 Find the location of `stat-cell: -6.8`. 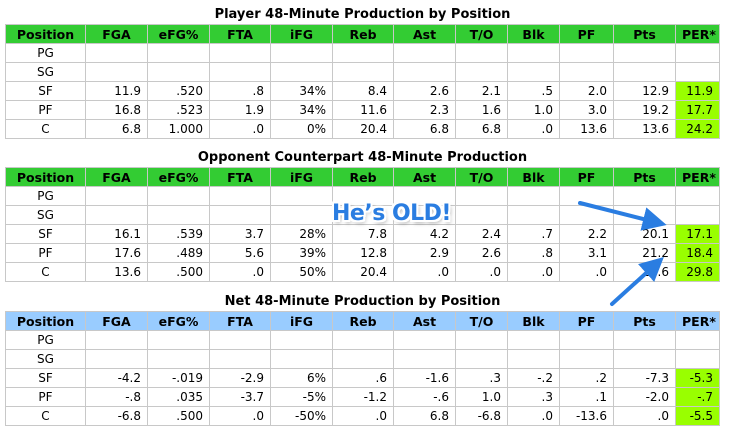

stat-cell: -6.8 is located at coordinates (481, 416).